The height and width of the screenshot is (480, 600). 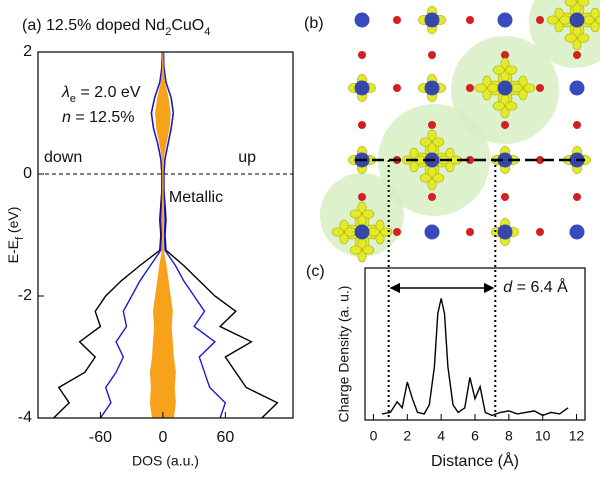 What do you see at coordinates (15, 235) in the screenshot?
I see `y-axis-label: E-Ef (eV)` at bounding box center [15, 235].